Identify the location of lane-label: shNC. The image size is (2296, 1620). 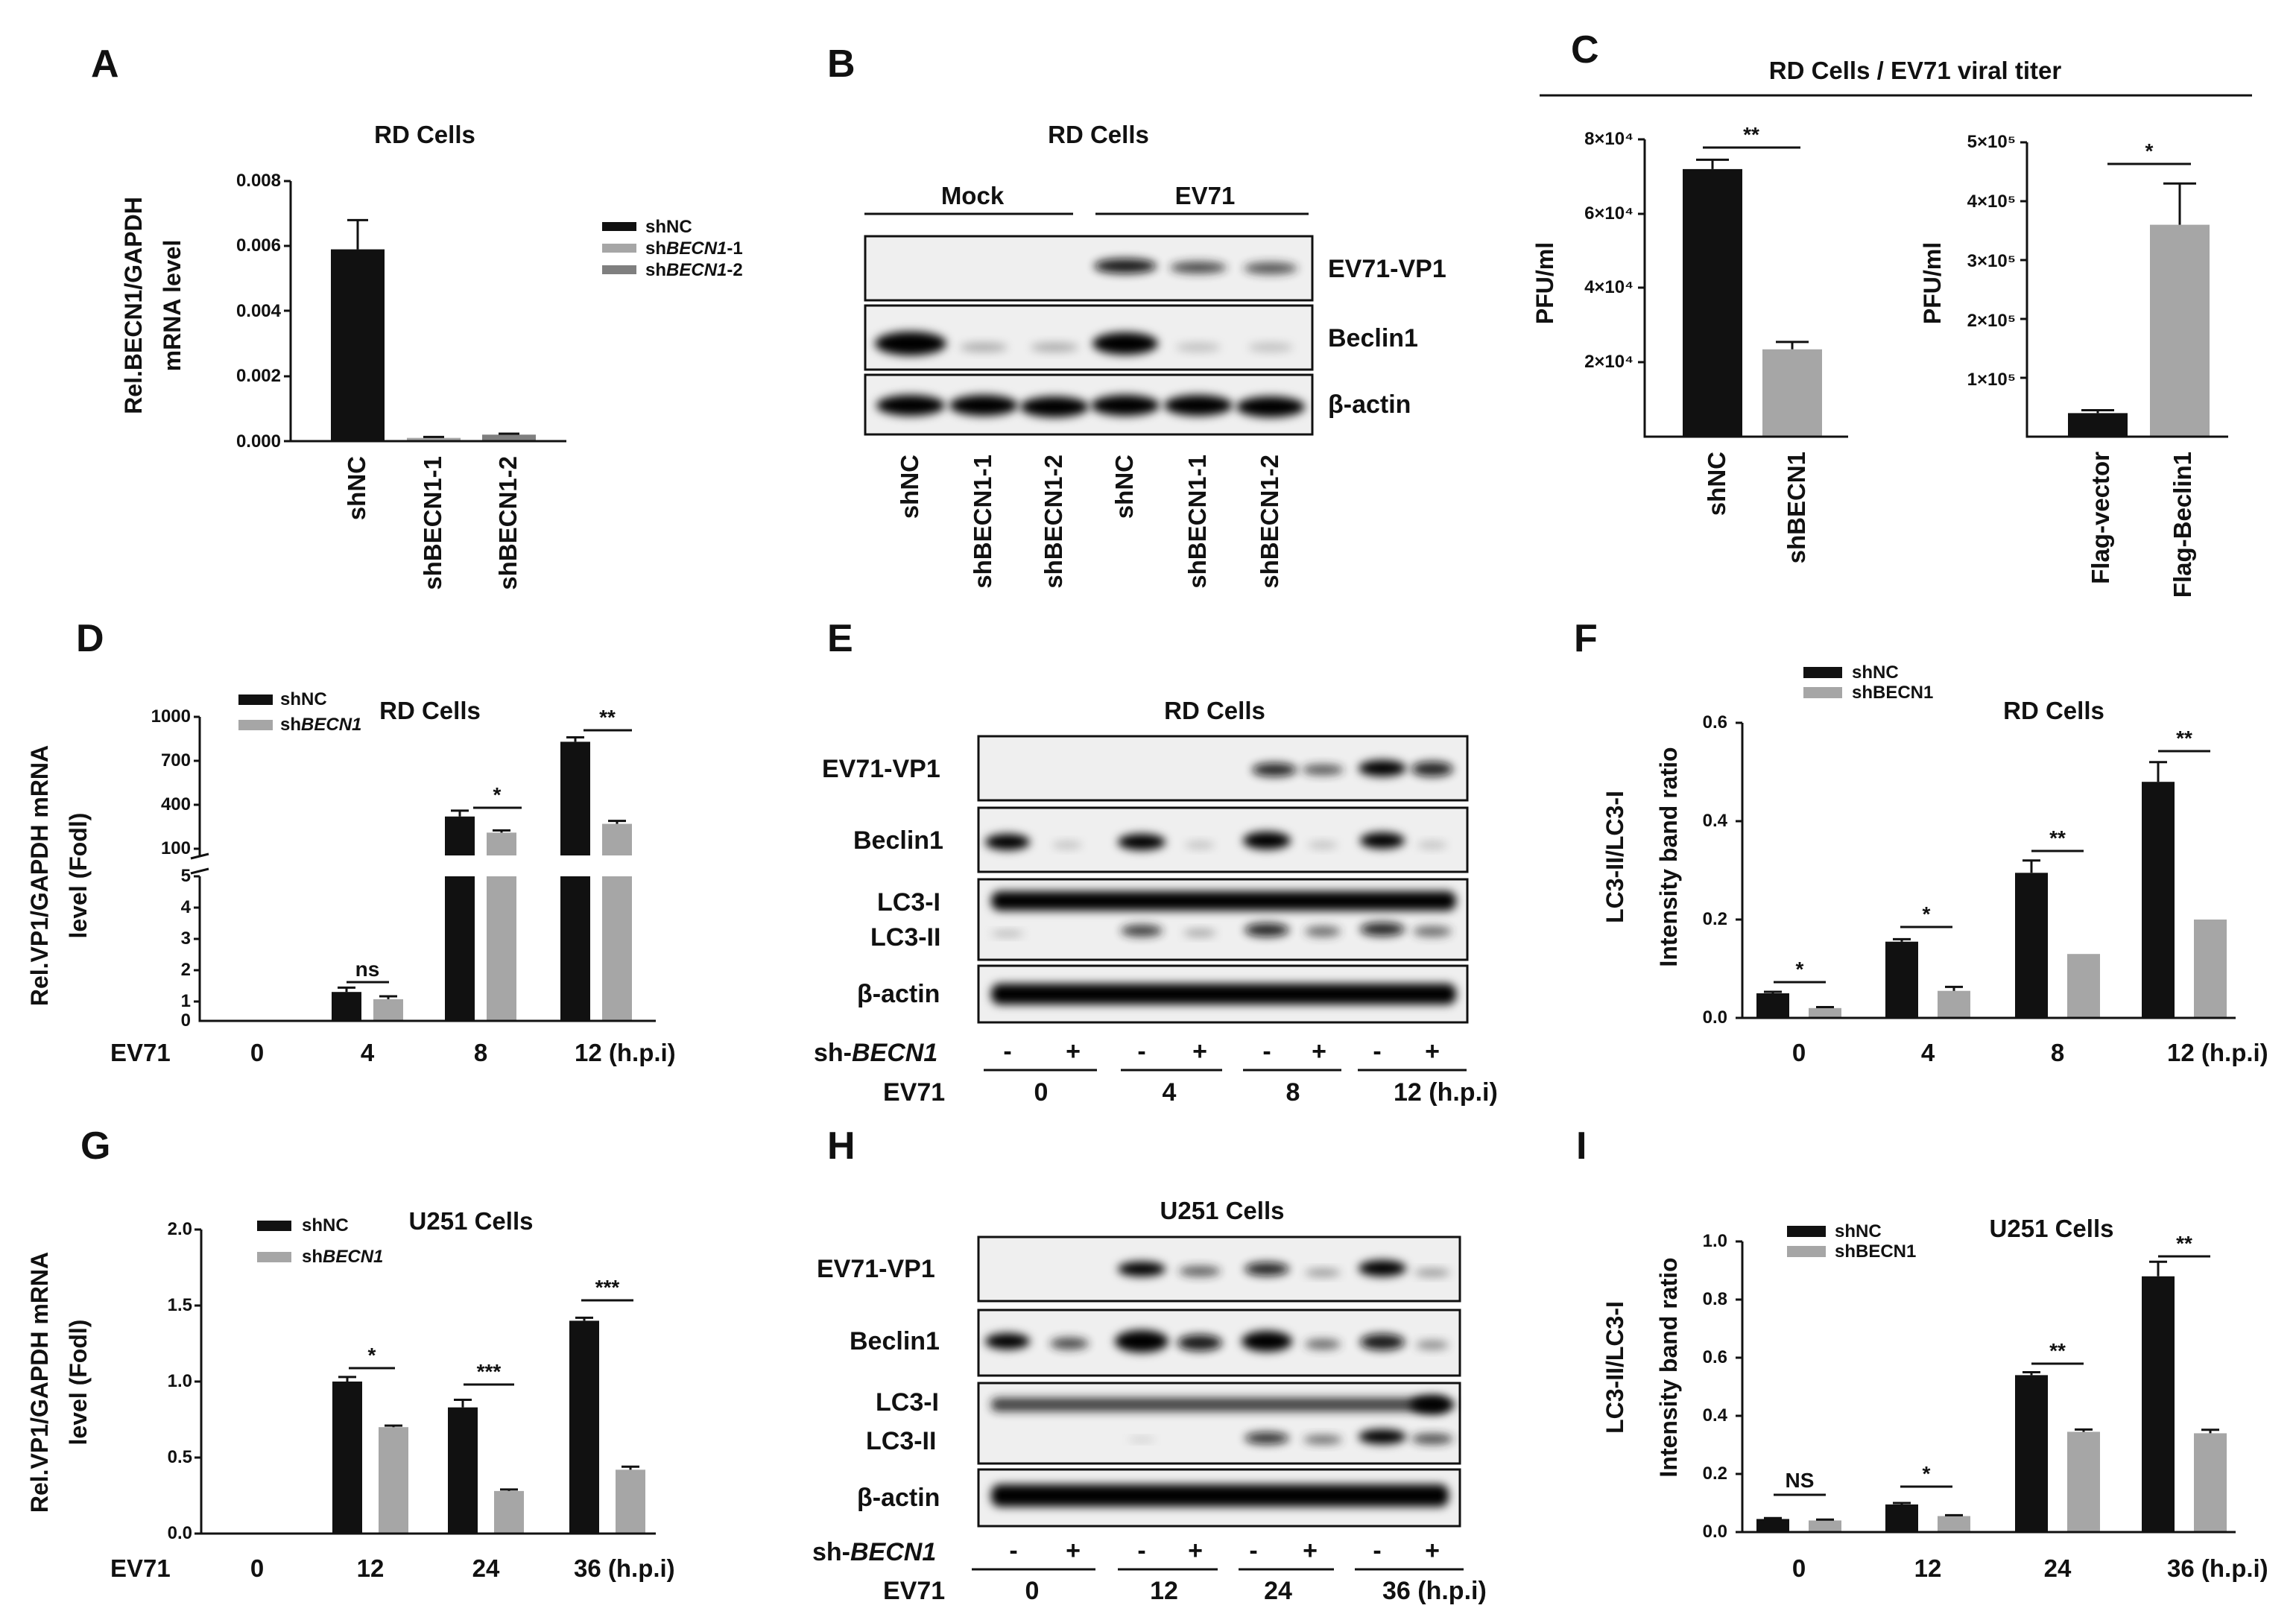
(1124, 487).